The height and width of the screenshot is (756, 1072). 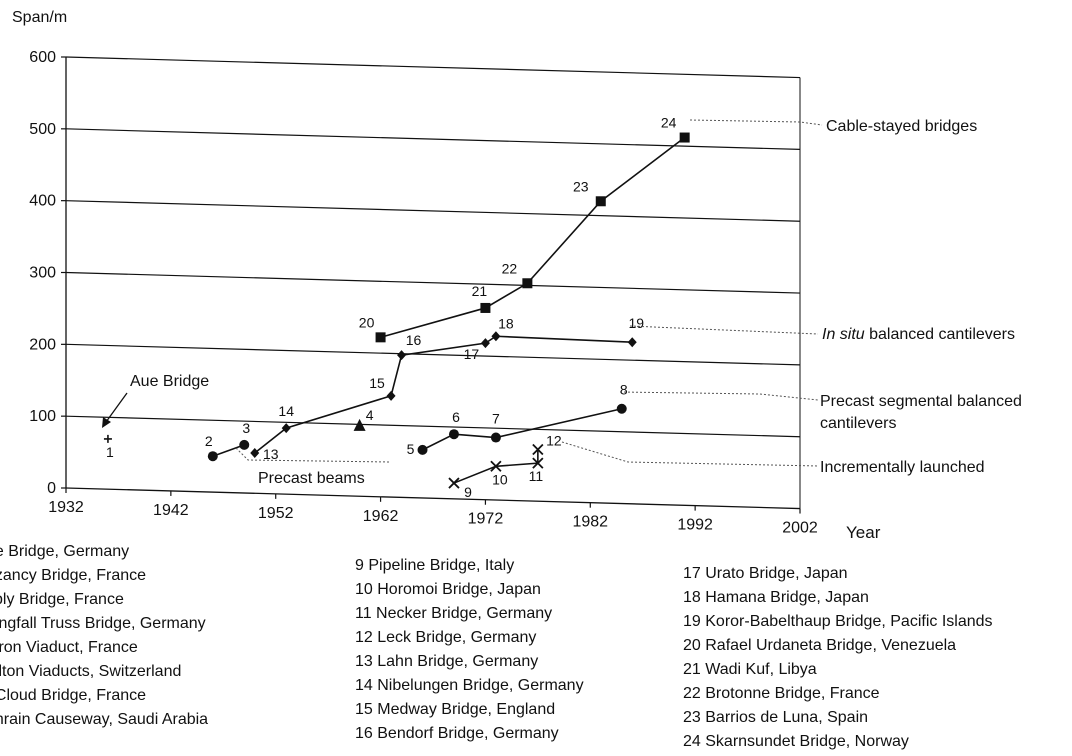 I want to click on legend-entry: sbly Bridge, France, so click(x=62, y=599).